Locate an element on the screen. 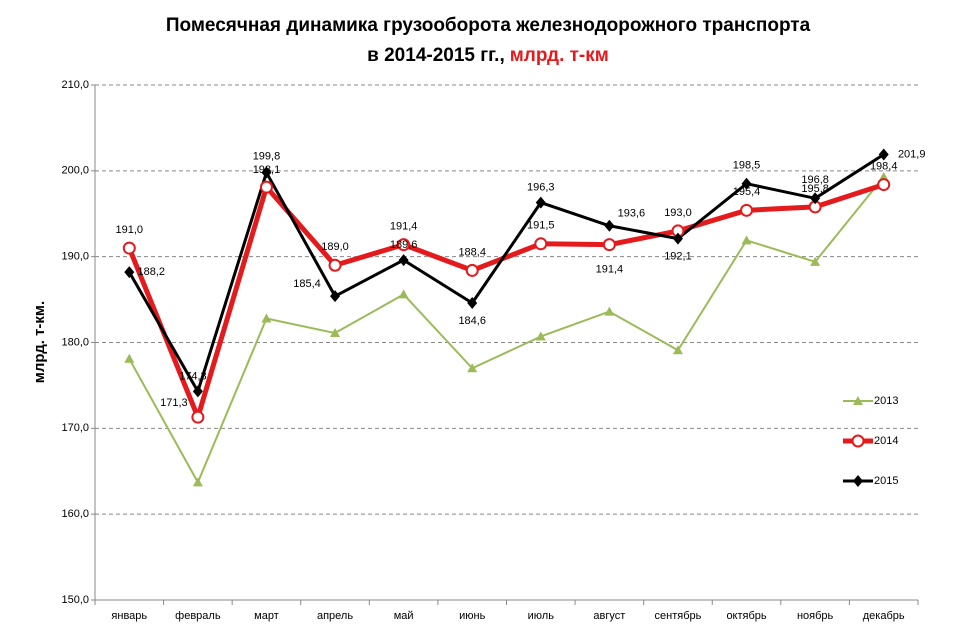 The width and height of the screenshot is (977, 633). data-label: 185,4 is located at coordinates (307, 284).